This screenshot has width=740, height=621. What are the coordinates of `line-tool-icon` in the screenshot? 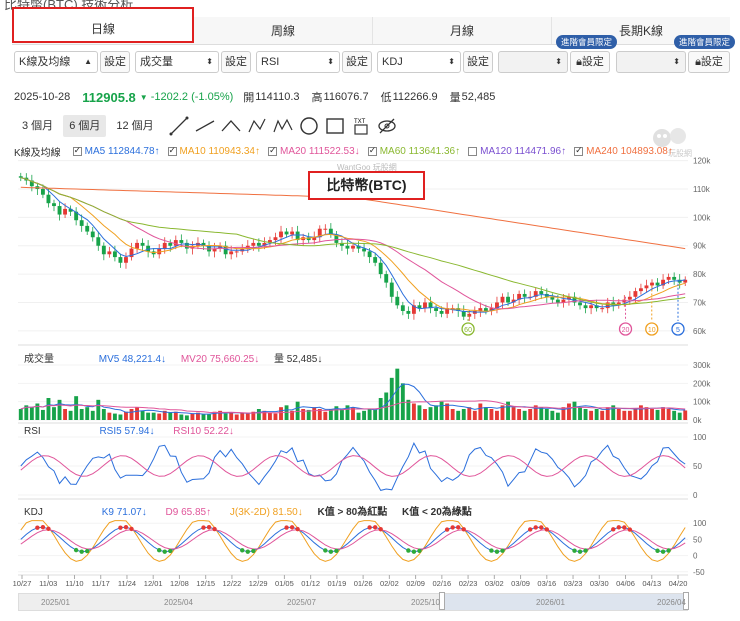 It's located at (179, 126).